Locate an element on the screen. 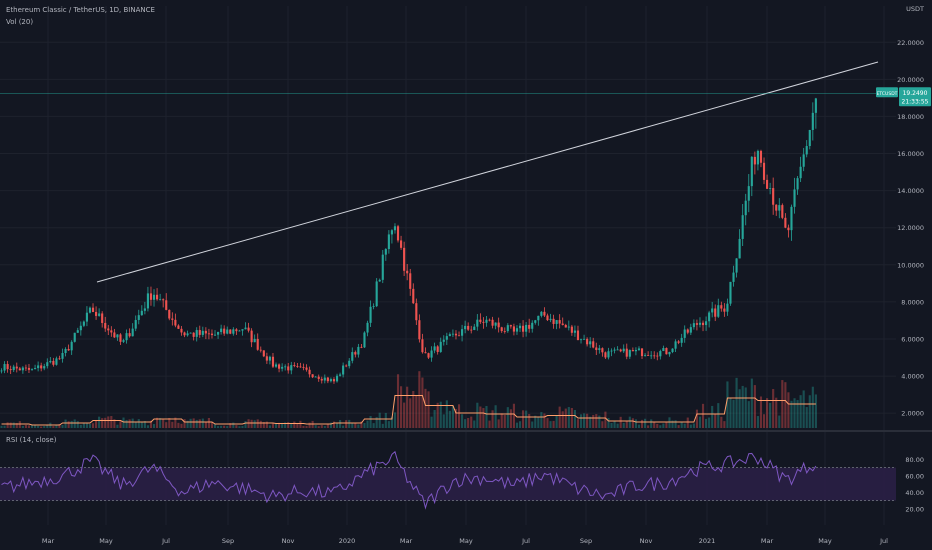  time-tick-label: Jul is located at coordinates (525, 541).